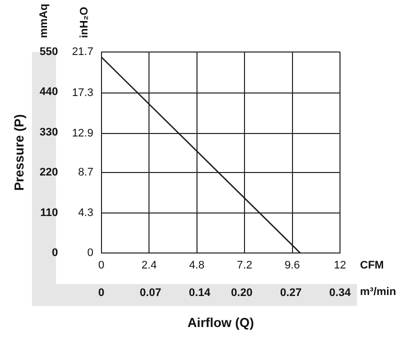 This screenshot has height=341, width=408. Describe the element at coordinates (86, 172) in the screenshot. I see `y2-tick-label: 8.7` at that location.